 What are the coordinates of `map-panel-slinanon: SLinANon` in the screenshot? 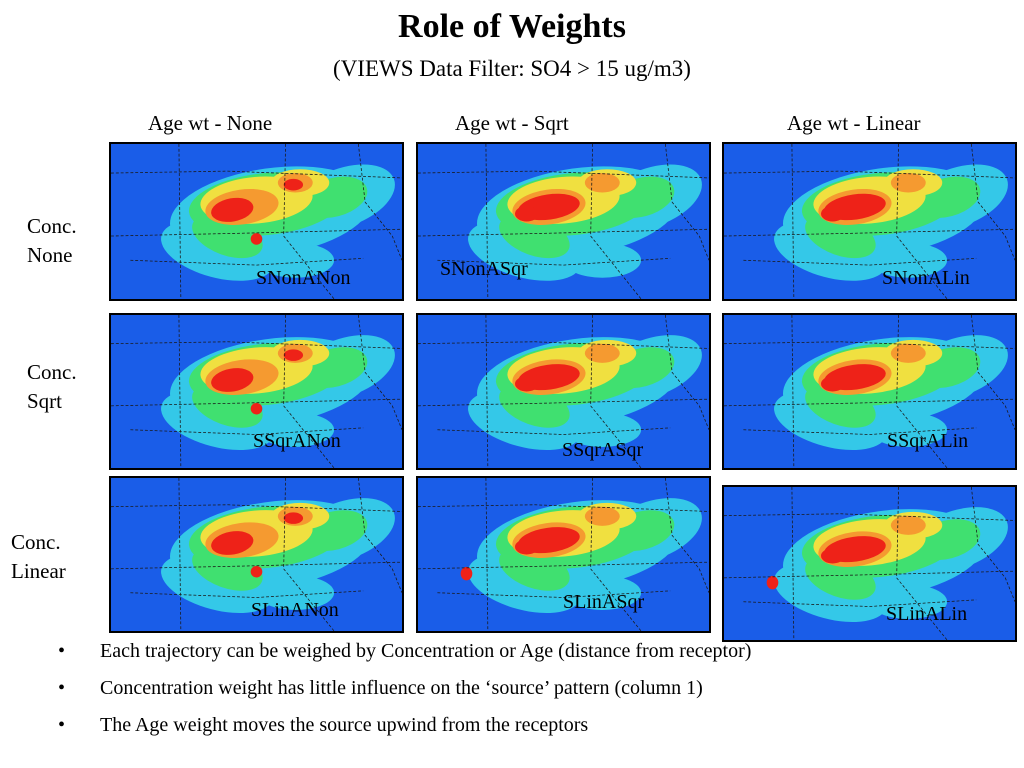 It's located at (256, 554).